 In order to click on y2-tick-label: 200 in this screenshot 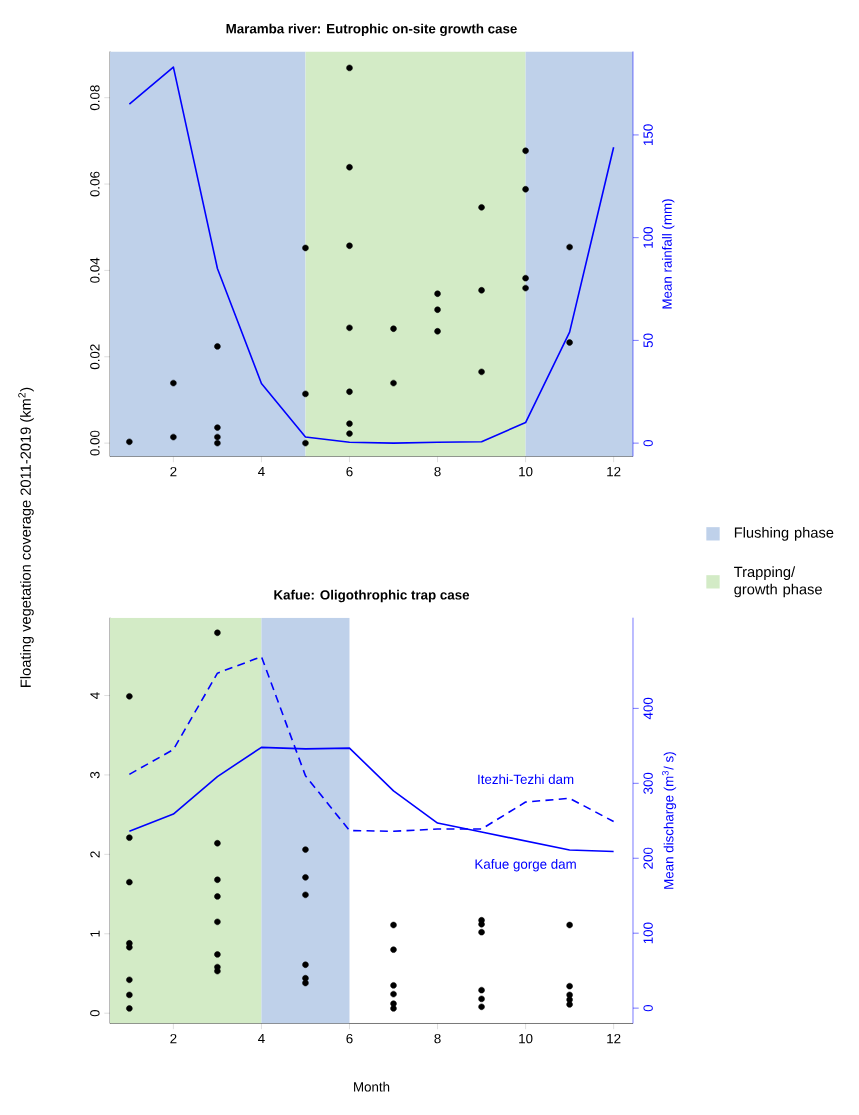, I will do `click(648, 858)`.